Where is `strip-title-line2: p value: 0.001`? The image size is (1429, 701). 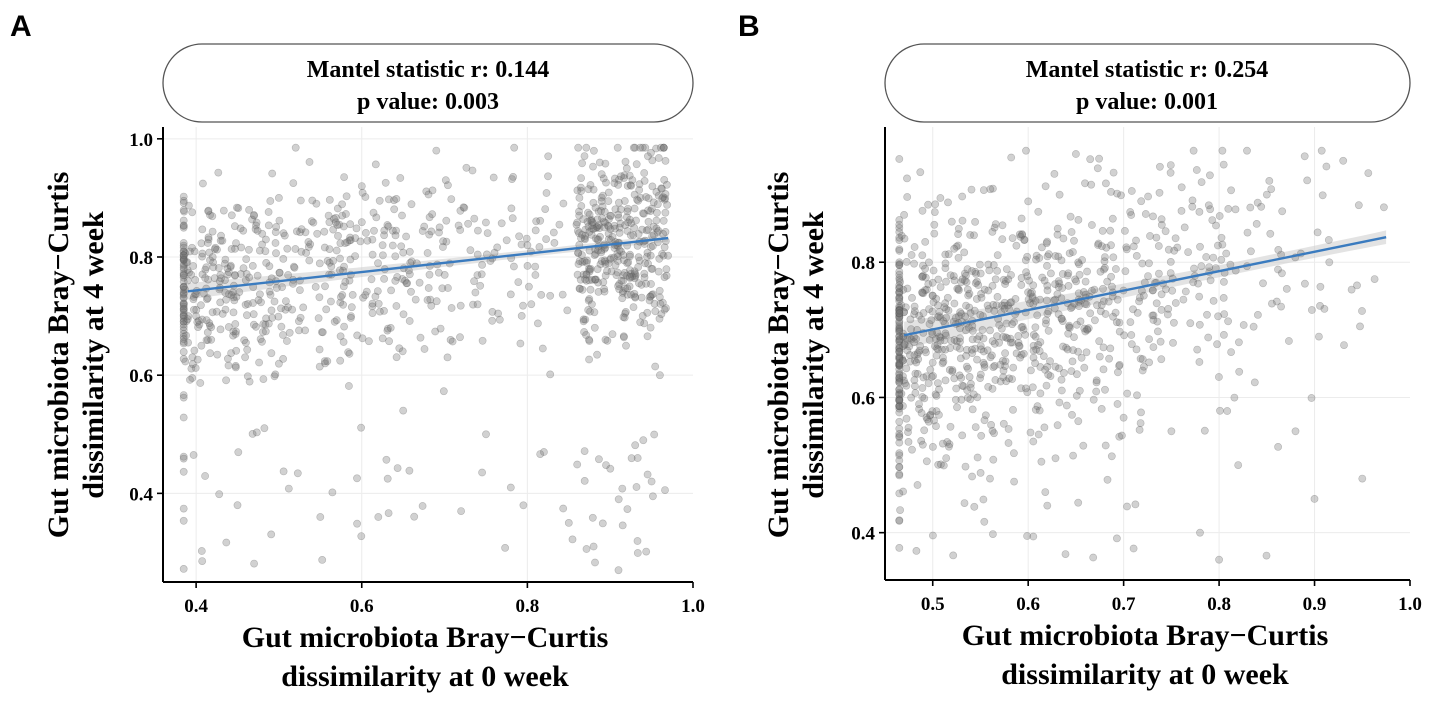
strip-title-line2: p value: 0.001 is located at coordinates (1147, 102).